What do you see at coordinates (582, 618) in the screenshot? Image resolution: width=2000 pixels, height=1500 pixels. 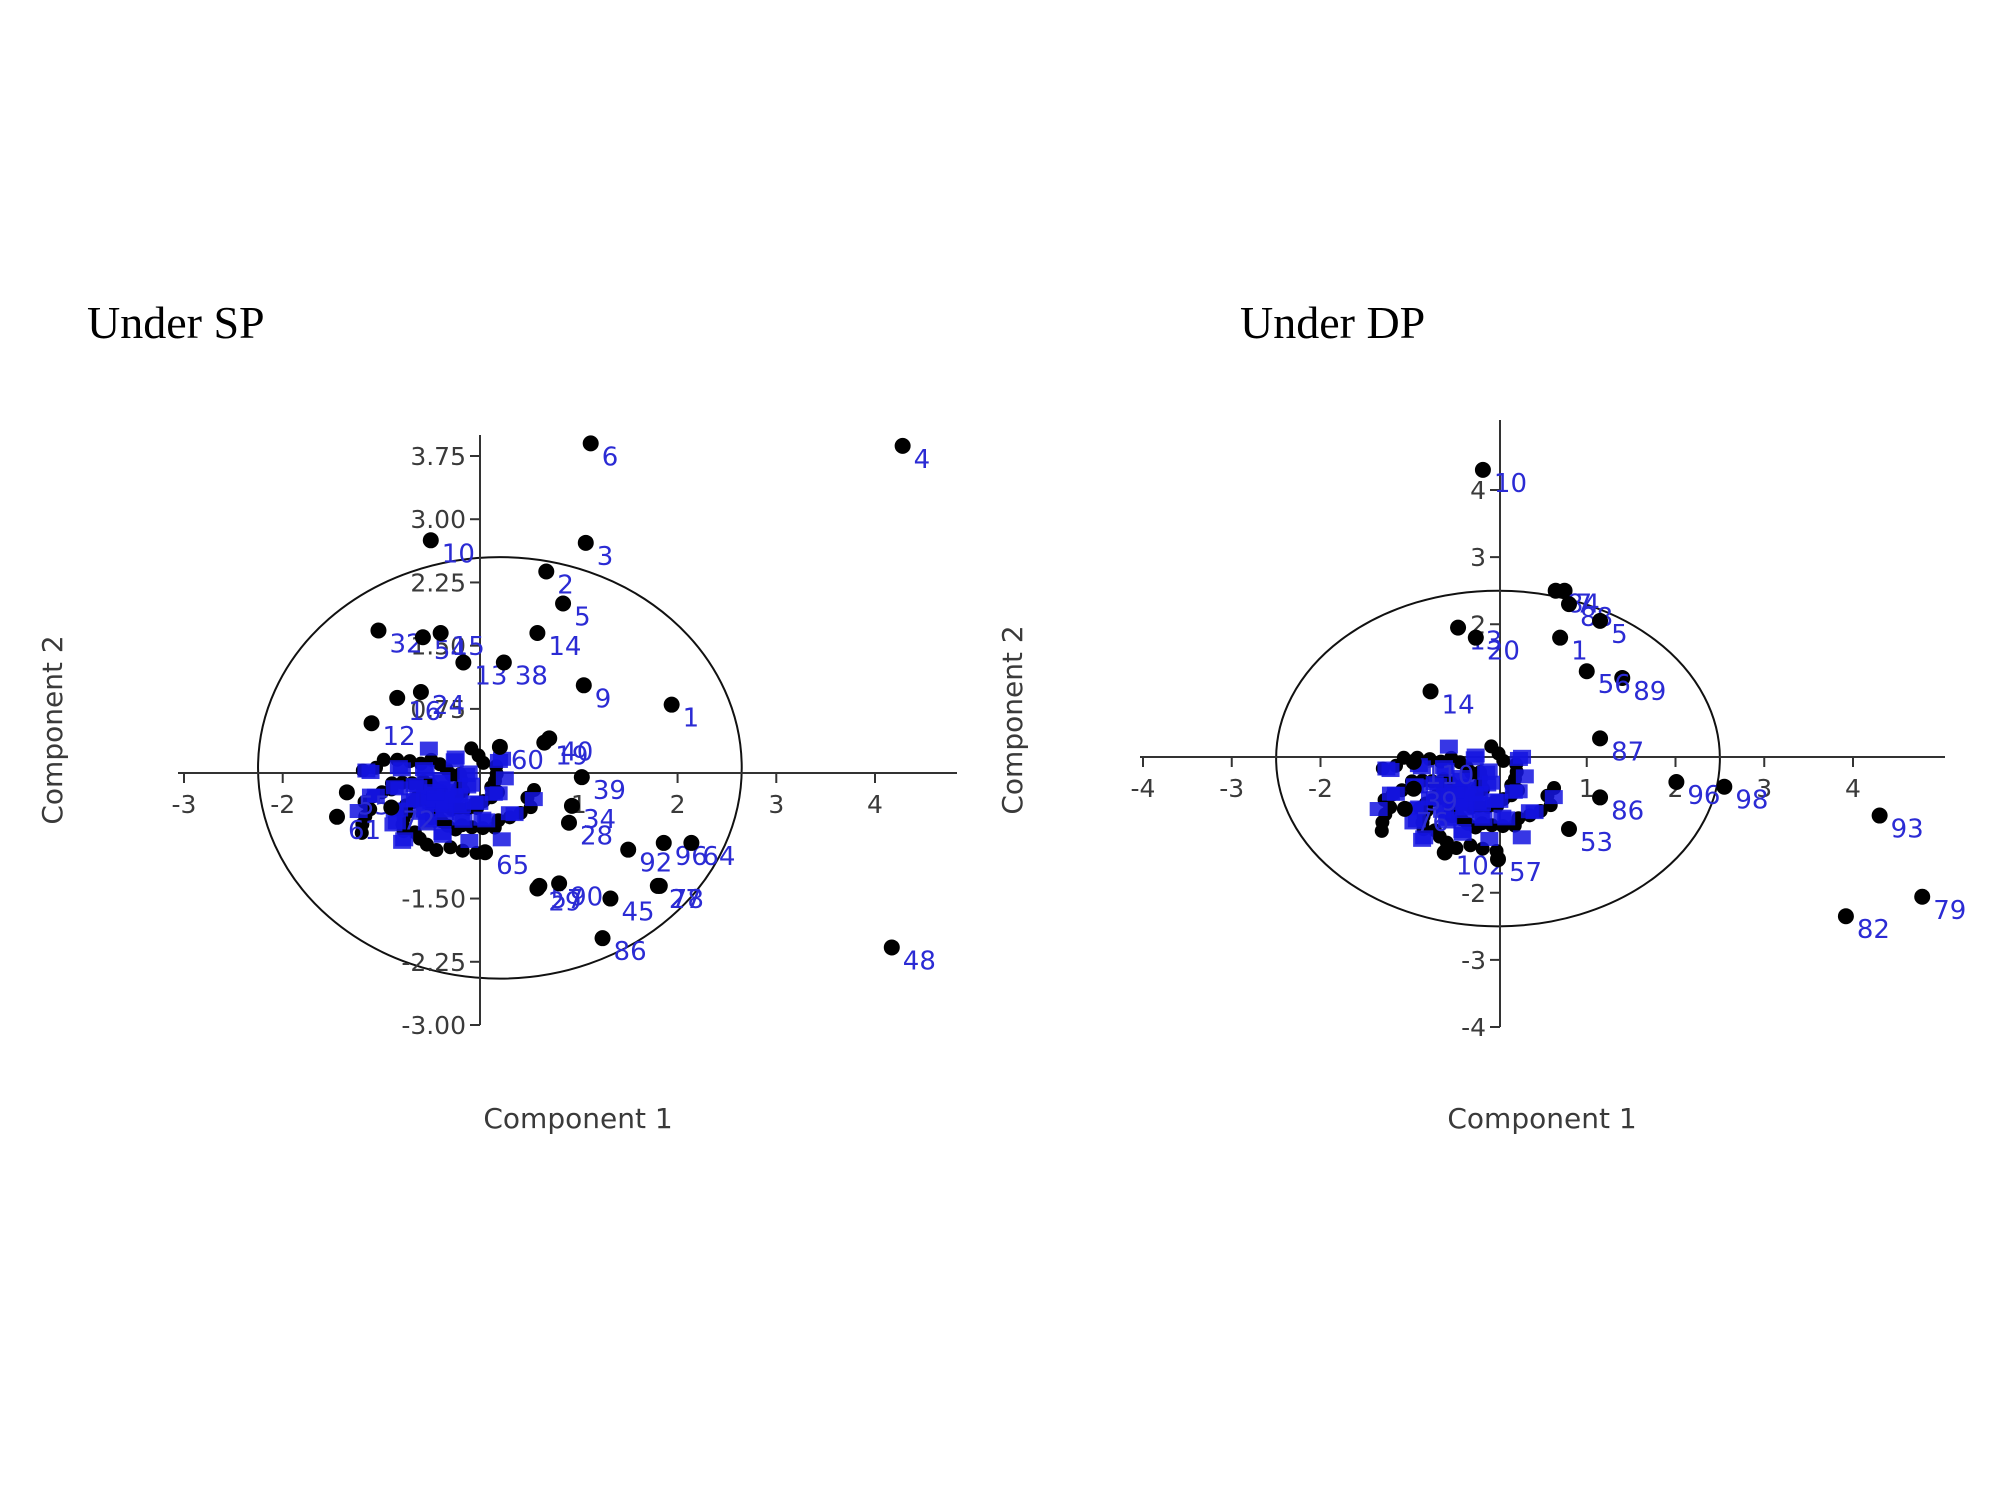 I see `sp-point-label: 5` at bounding box center [582, 618].